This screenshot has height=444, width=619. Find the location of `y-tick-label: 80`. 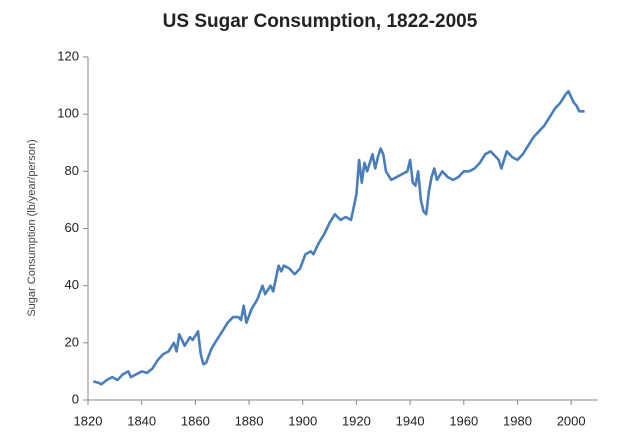

y-tick-label: 80 is located at coordinates (72, 170).